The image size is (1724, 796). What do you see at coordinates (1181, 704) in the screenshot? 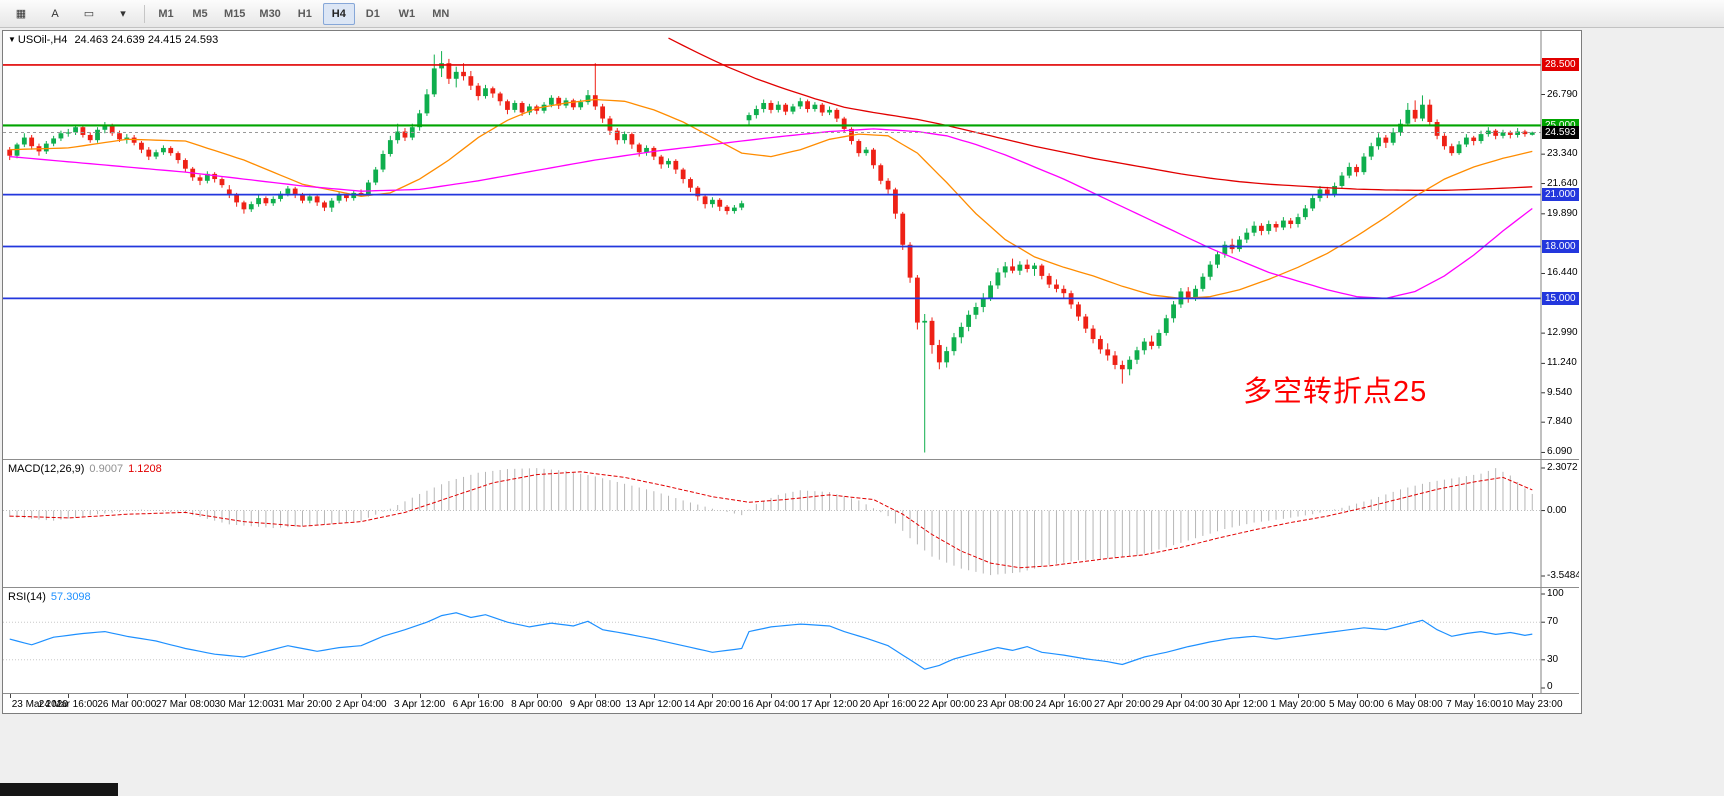
I see `time-axis-label: 29 Apr 04:00` at bounding box center [1181, 704].